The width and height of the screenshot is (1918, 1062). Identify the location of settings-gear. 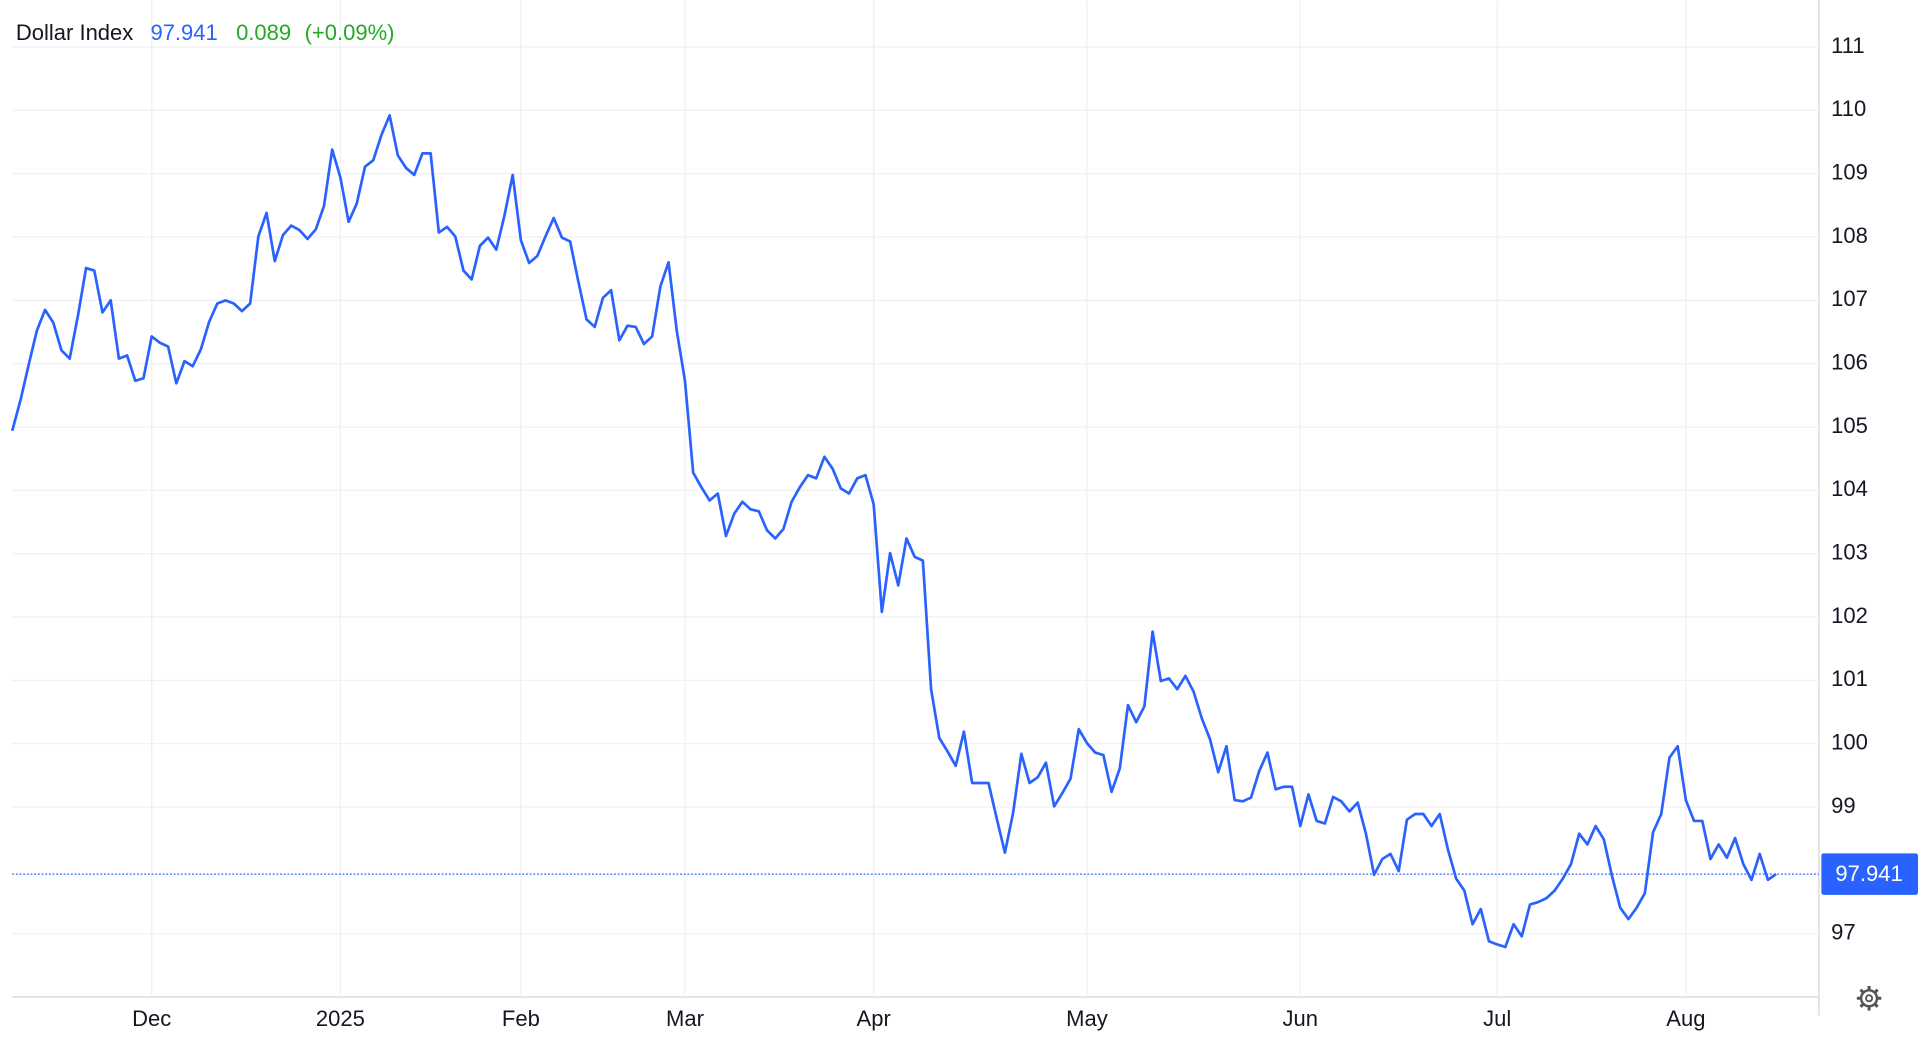
(1869, 998).